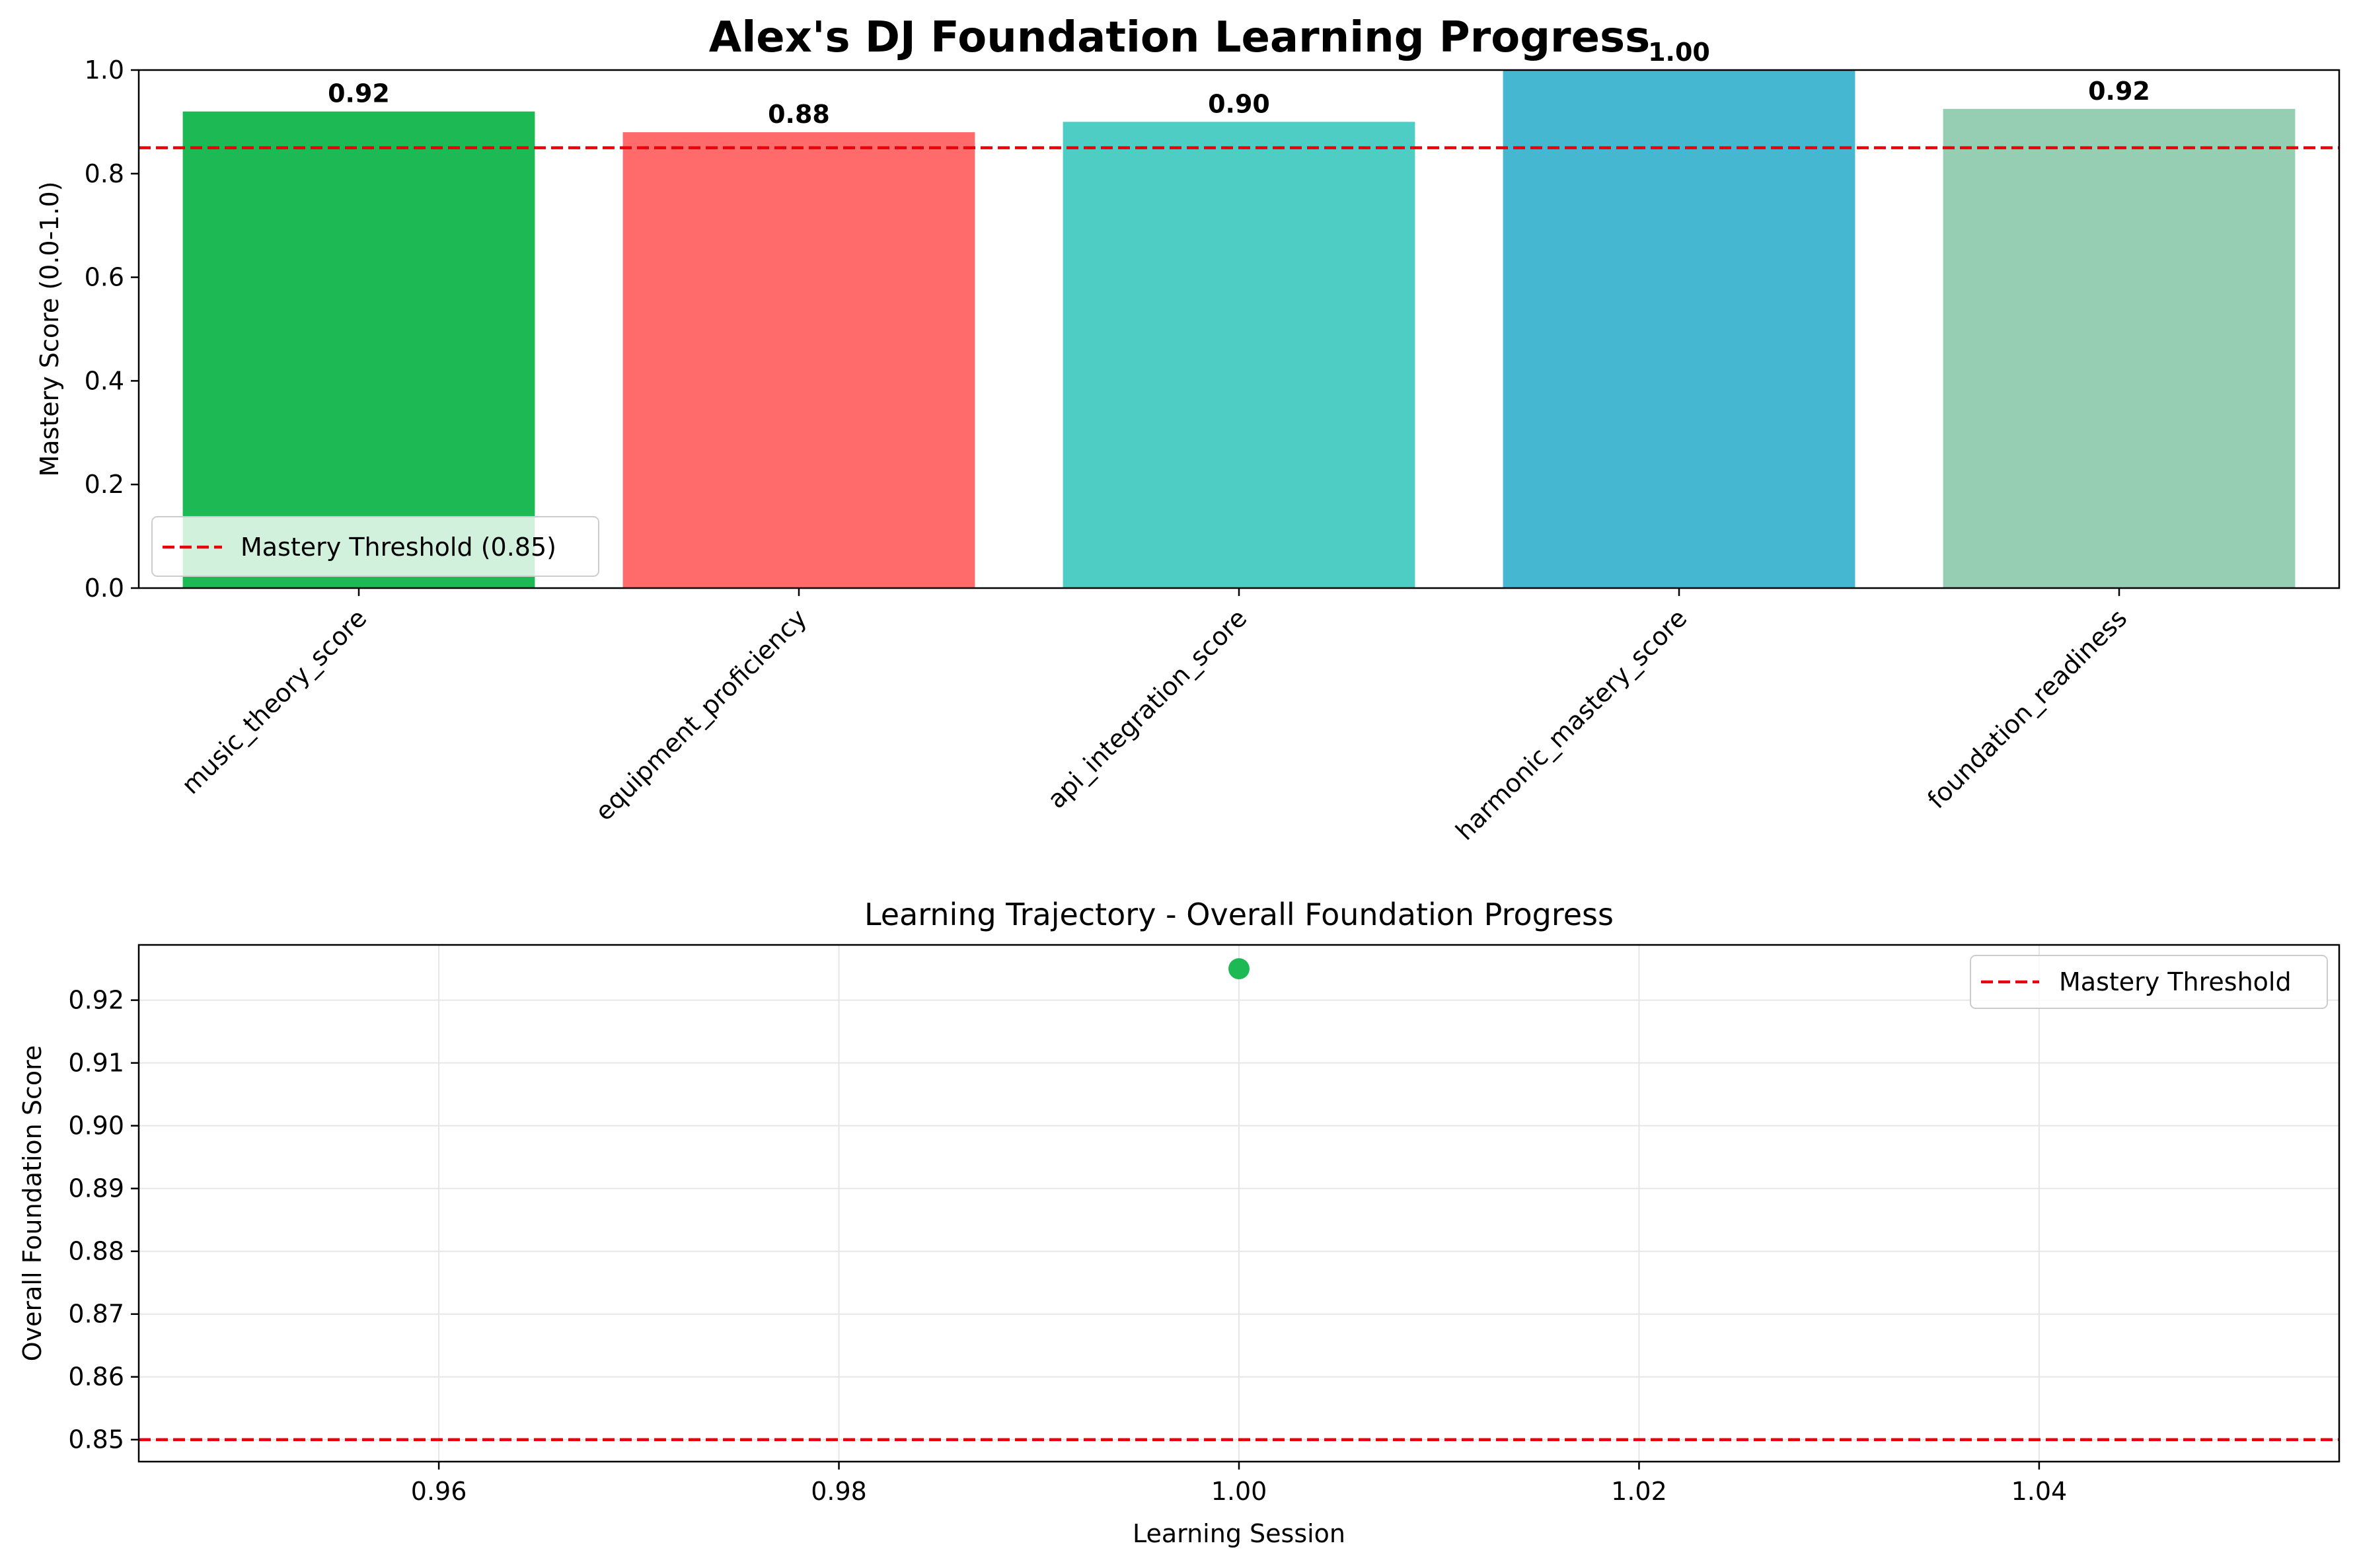 The width and height of the screenshot is (2359, 1568). What do you see at coordinates (96, 1125) in the screenshot?
I see `y-tick-label: 0.90` at bounding box center [96, 1125].